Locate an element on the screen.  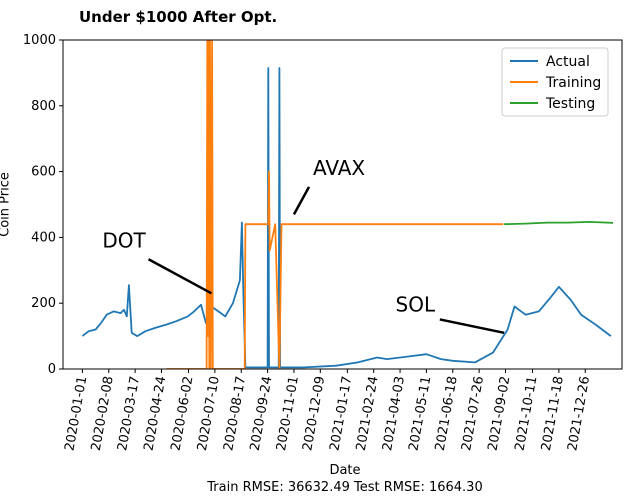
annotation-arrow-avax is located at coordinates (301, 200).